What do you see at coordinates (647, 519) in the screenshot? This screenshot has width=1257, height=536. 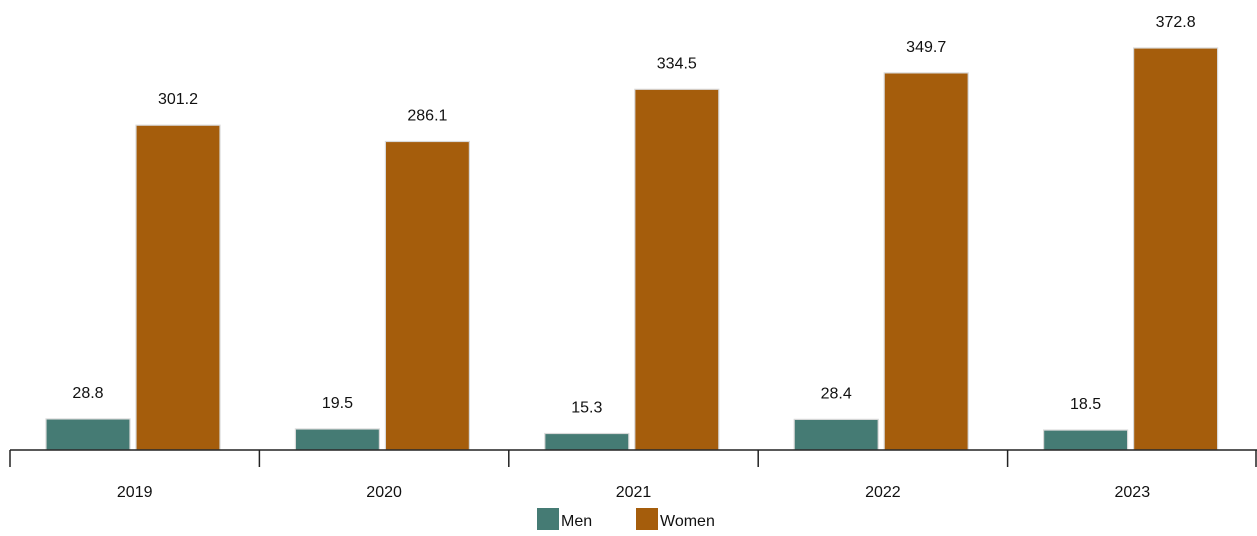 I see `legend-swatch-women` at bounding box center [647, 519].